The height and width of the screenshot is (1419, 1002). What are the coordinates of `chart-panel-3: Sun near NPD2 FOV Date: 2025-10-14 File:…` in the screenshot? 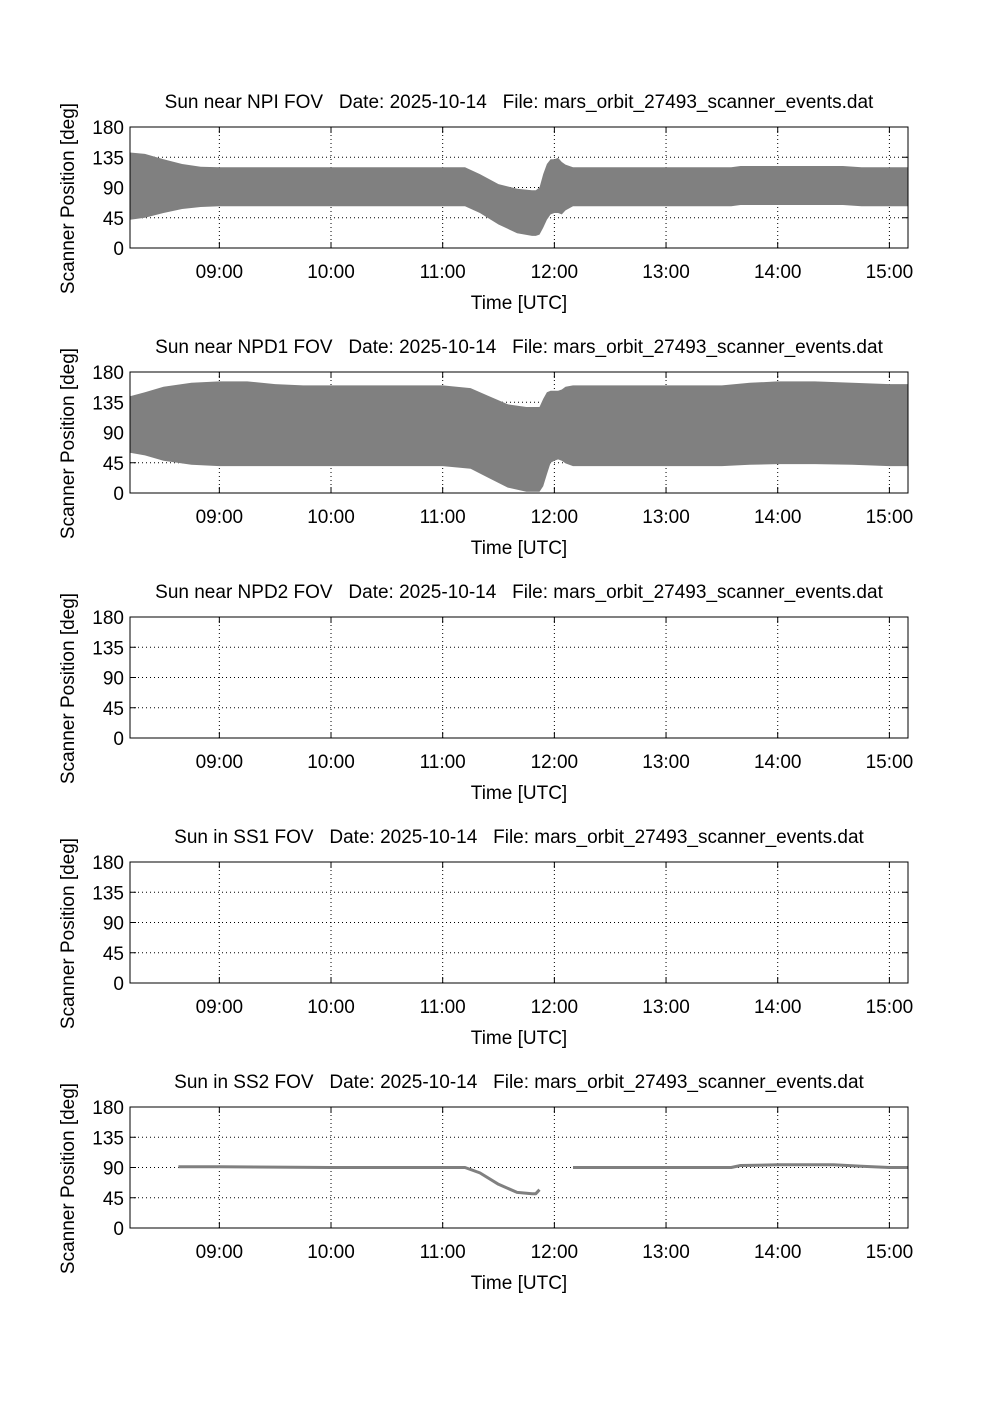 It's located at (485, 693).